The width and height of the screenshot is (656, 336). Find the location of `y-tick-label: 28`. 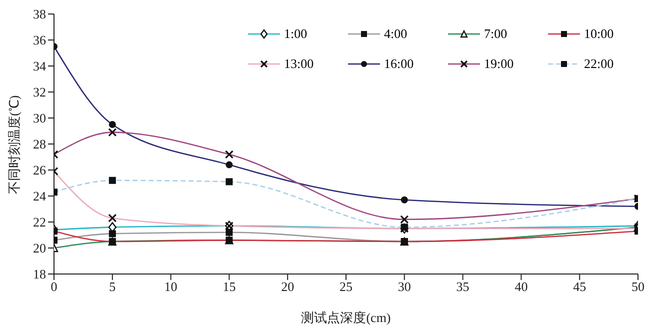

y-tick-label: 28 is located at coordinates (39, 144).